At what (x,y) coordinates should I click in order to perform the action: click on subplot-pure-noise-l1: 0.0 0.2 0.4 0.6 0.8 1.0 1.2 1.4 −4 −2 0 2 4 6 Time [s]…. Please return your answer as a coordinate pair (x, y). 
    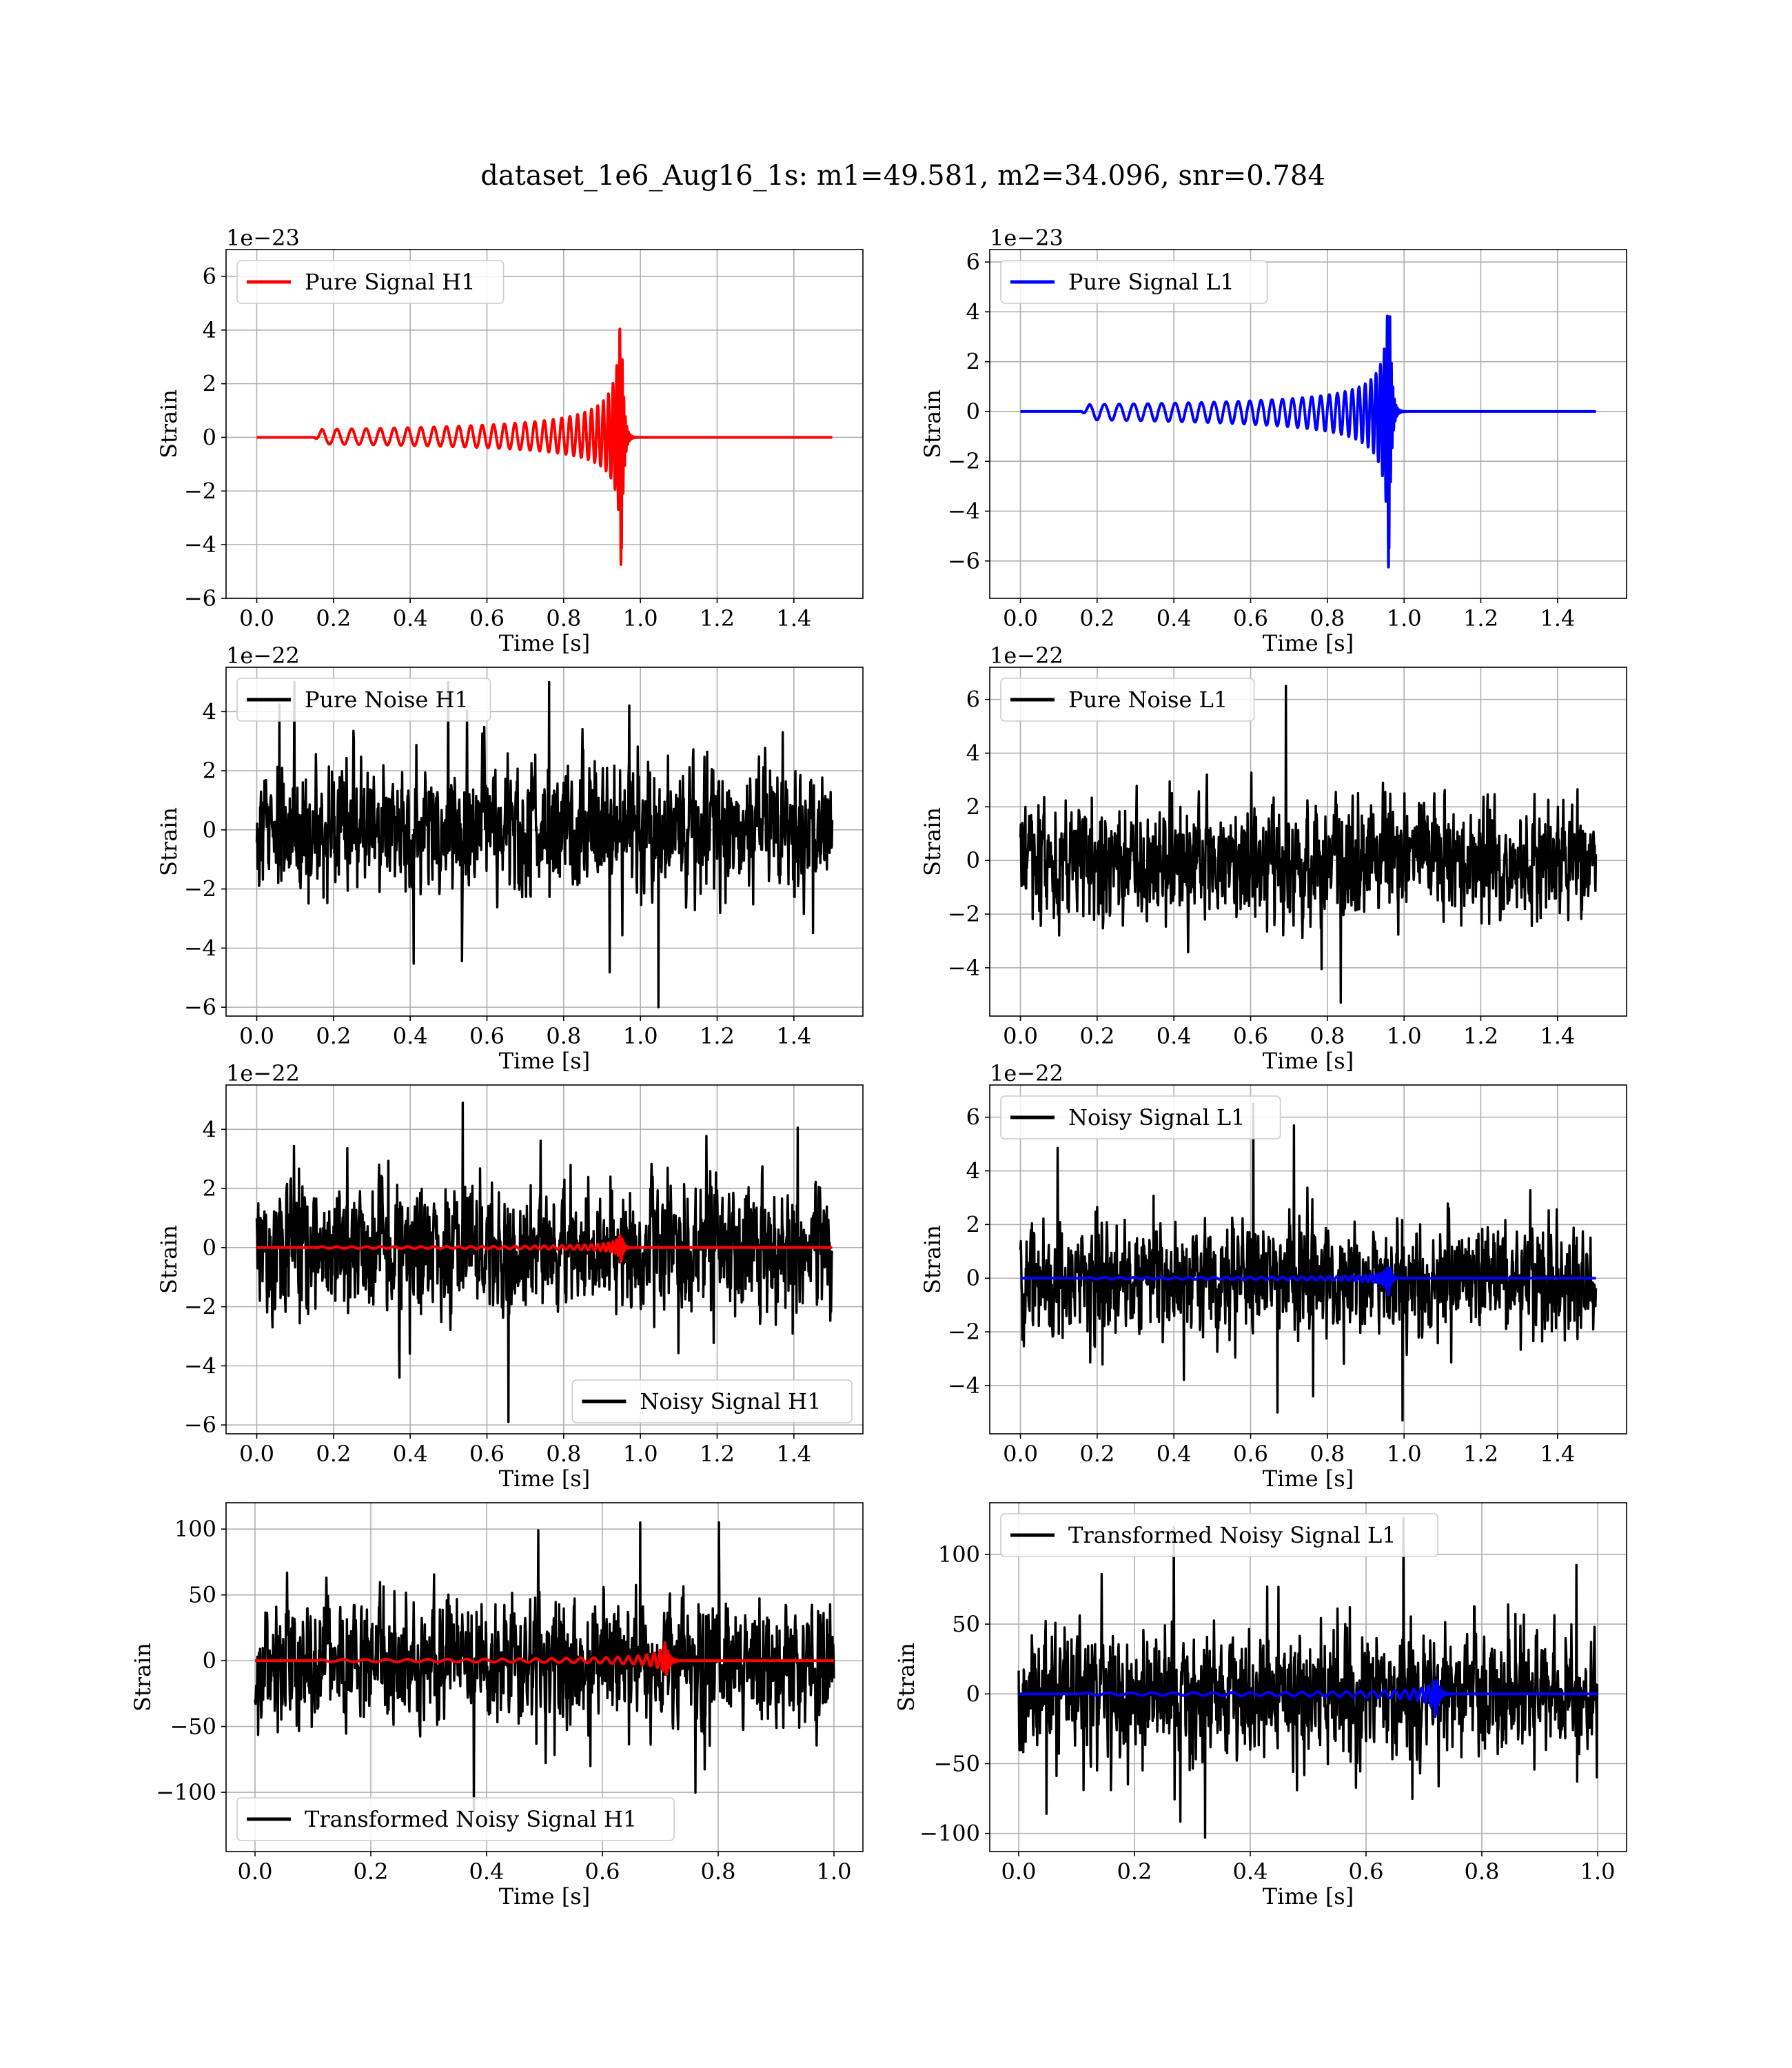
    Looking at the image, I should click on (1273, 858).